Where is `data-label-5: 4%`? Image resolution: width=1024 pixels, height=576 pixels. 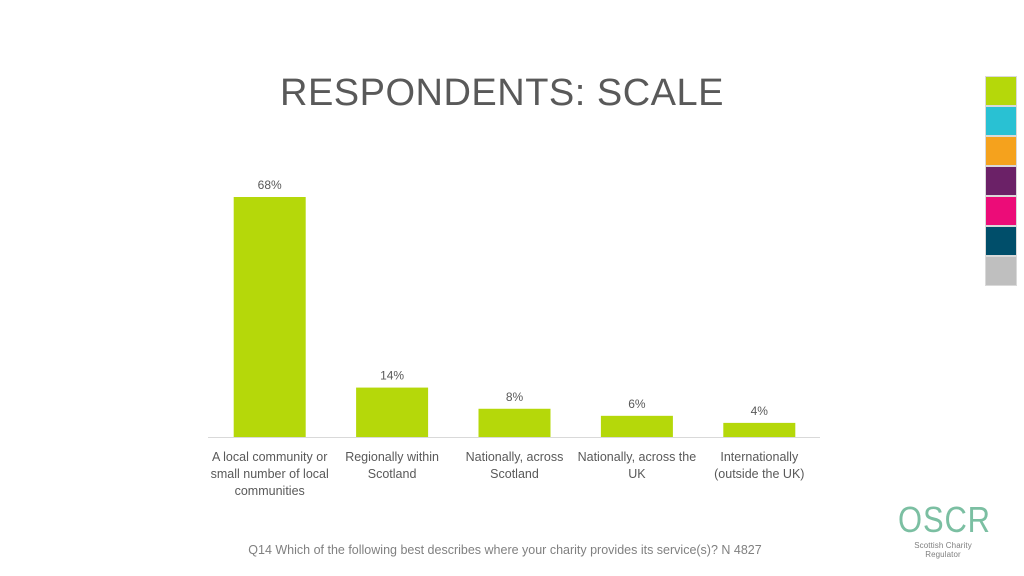 data-label-5: 4% is located at coordinates (760, 411).